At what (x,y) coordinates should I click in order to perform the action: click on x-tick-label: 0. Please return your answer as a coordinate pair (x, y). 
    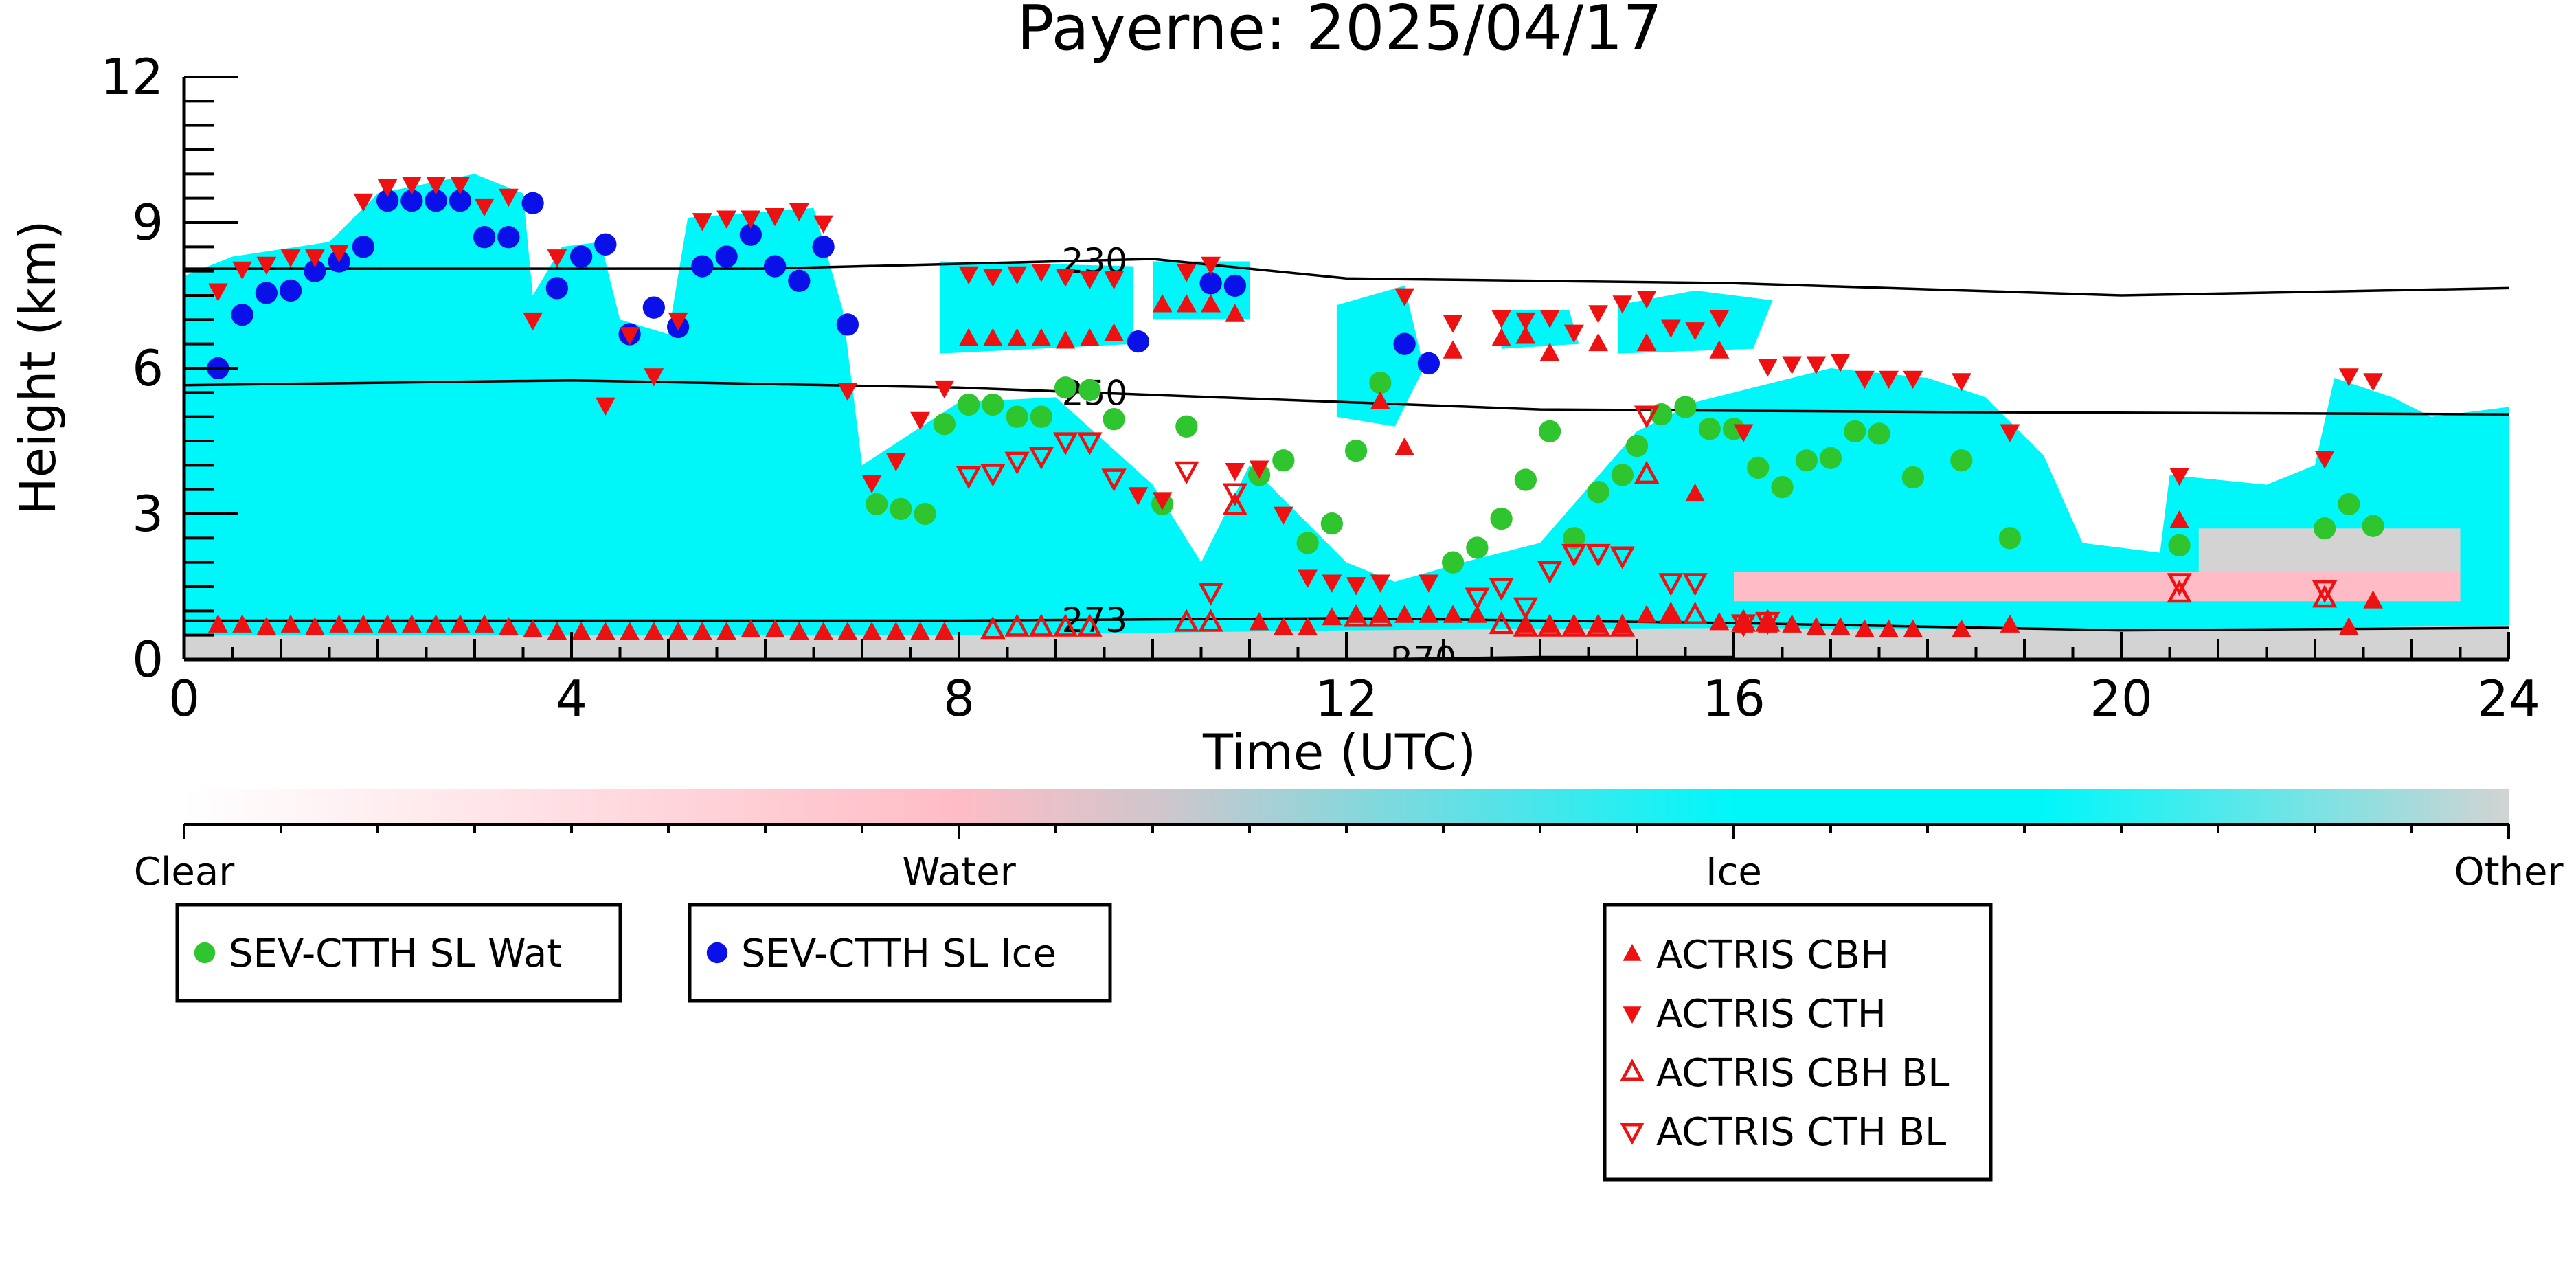
    Looking at the image, I should click on (184, 698).